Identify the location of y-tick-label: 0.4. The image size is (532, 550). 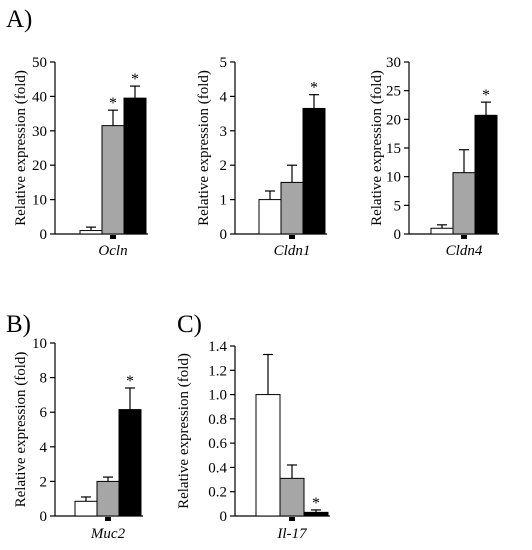
(217, 468).